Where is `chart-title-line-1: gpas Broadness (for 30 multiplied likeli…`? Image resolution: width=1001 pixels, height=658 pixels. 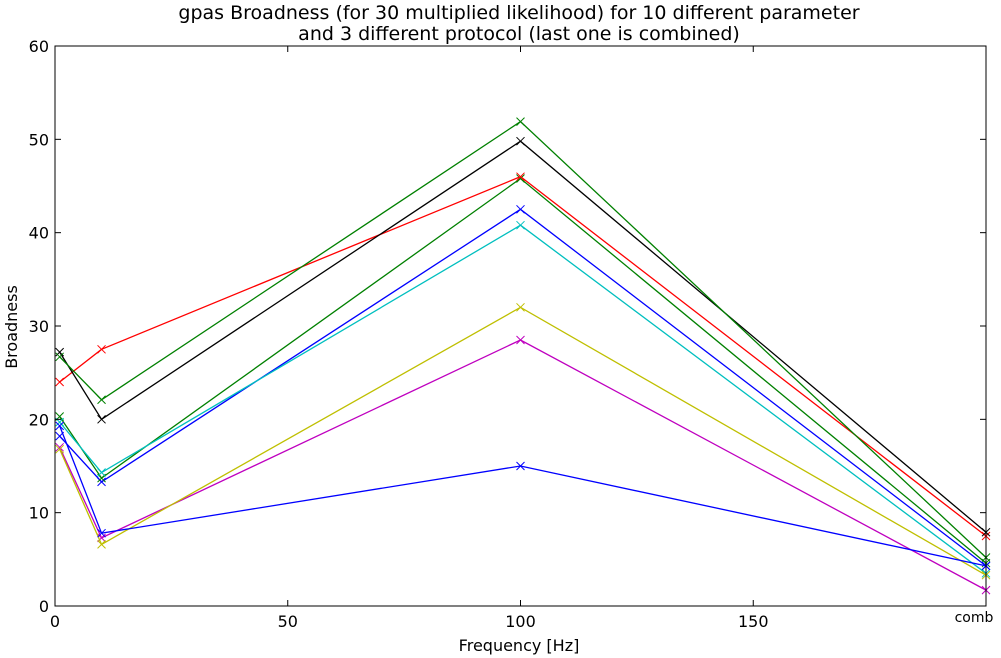
chart-title-line-1: gpas Broadness (for 30 multiplied likeli… is located at coordinates (518, 13).